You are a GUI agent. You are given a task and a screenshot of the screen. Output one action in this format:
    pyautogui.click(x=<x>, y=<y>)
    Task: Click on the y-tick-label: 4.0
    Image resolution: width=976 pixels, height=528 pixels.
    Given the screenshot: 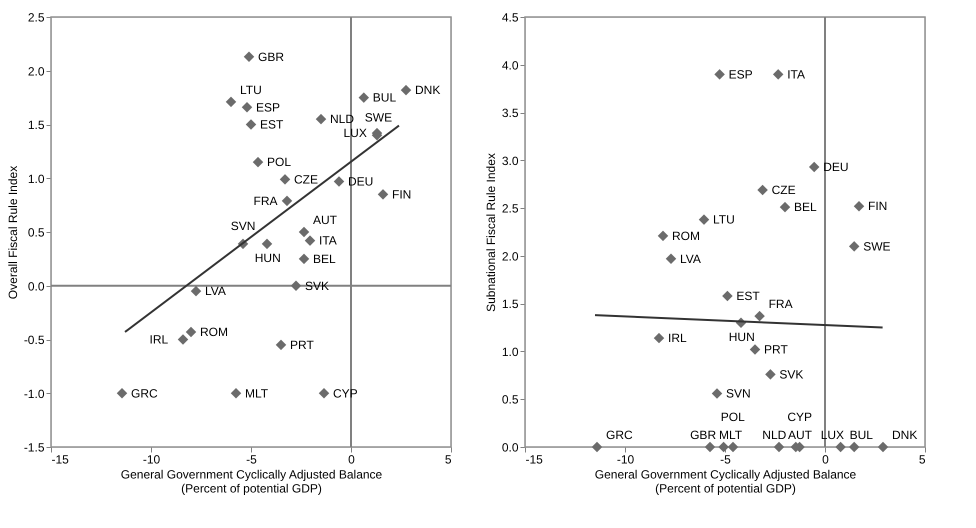 What is the action you would take?
    pyautogui.click(x=510, y=65)
    